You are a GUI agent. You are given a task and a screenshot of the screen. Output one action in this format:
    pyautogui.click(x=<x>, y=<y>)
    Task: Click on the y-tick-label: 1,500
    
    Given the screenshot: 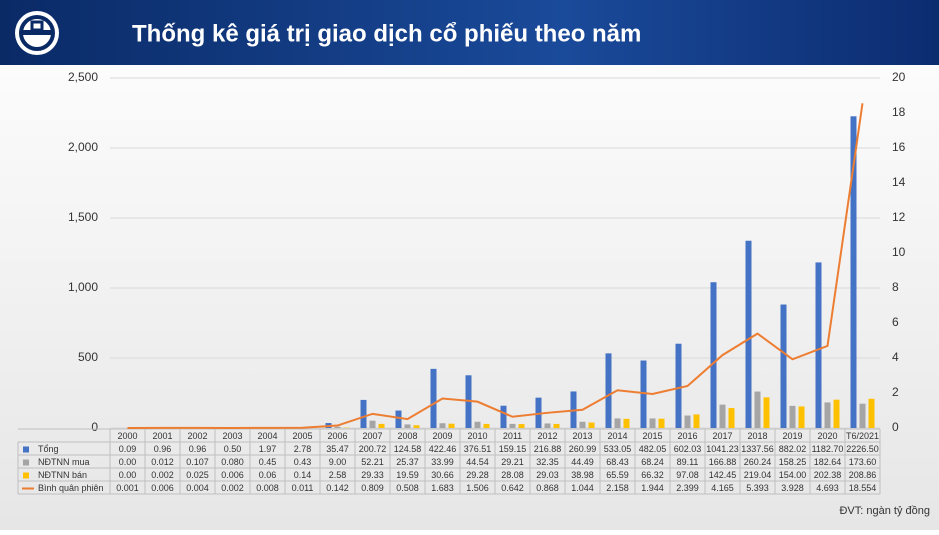 What is the action you would take?
    pyautogui.click(x=83, y=217)
    